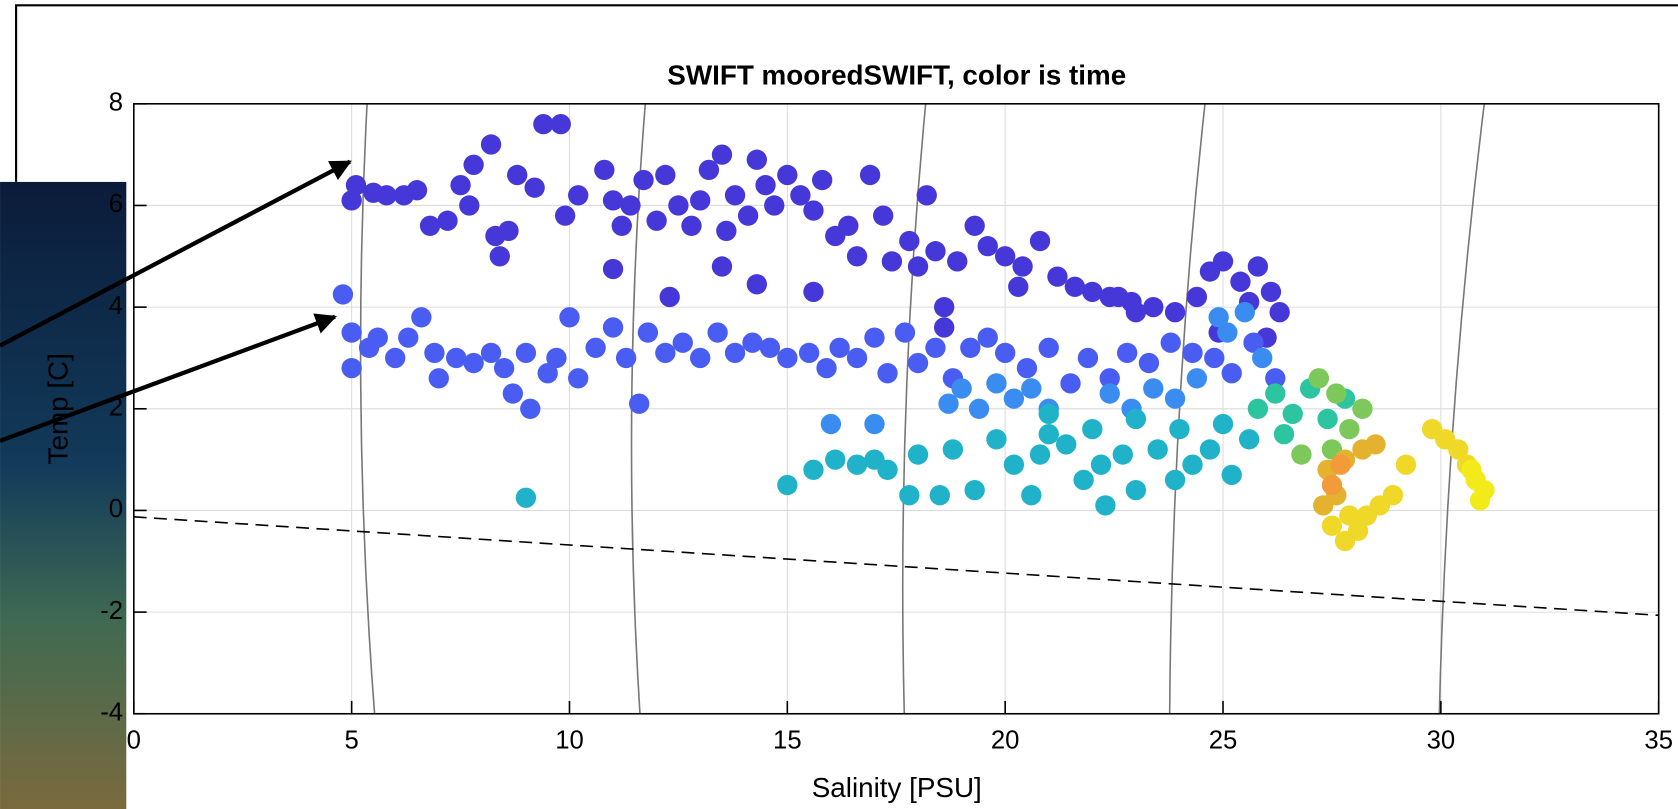 This screenshot has width=1678, height=809. I want to click on arrow, so click(176, 253).